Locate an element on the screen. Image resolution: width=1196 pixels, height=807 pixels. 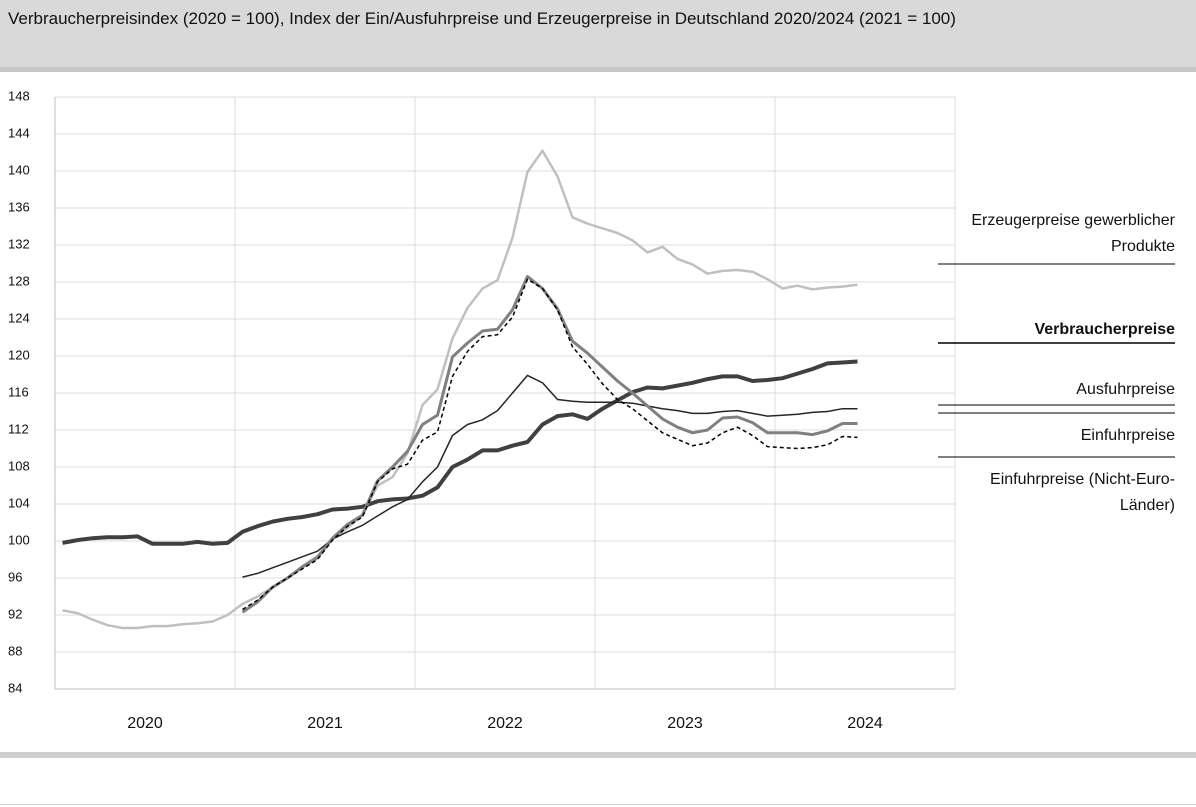
x-tick-label: 2024 is located at coordinates (865, 723).